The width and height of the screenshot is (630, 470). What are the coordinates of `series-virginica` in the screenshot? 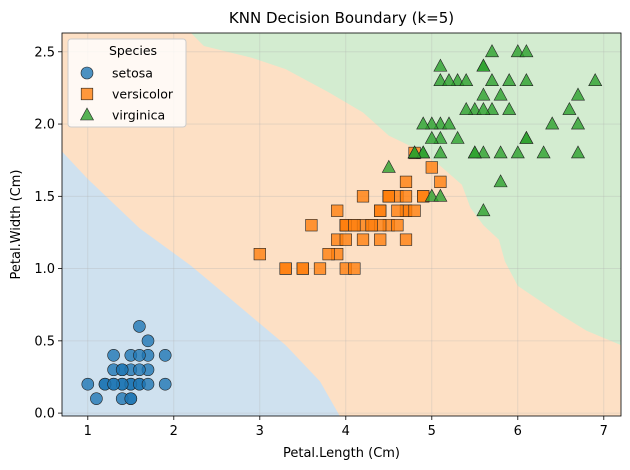 It's located at (492, 130).